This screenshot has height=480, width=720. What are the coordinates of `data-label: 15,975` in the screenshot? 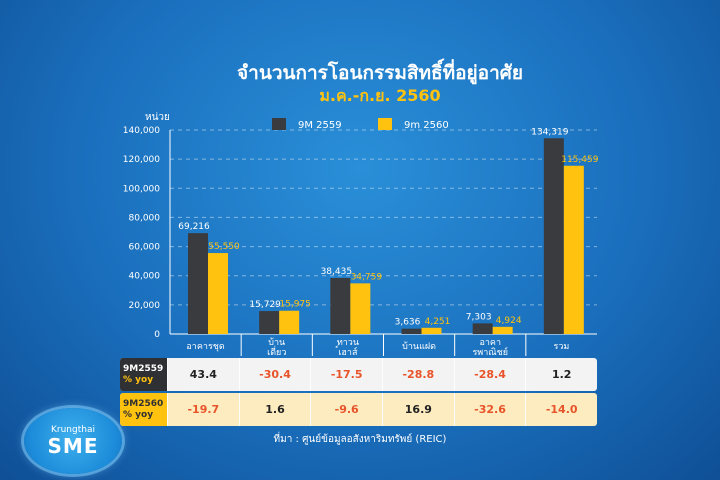 It's located at (295, 305).